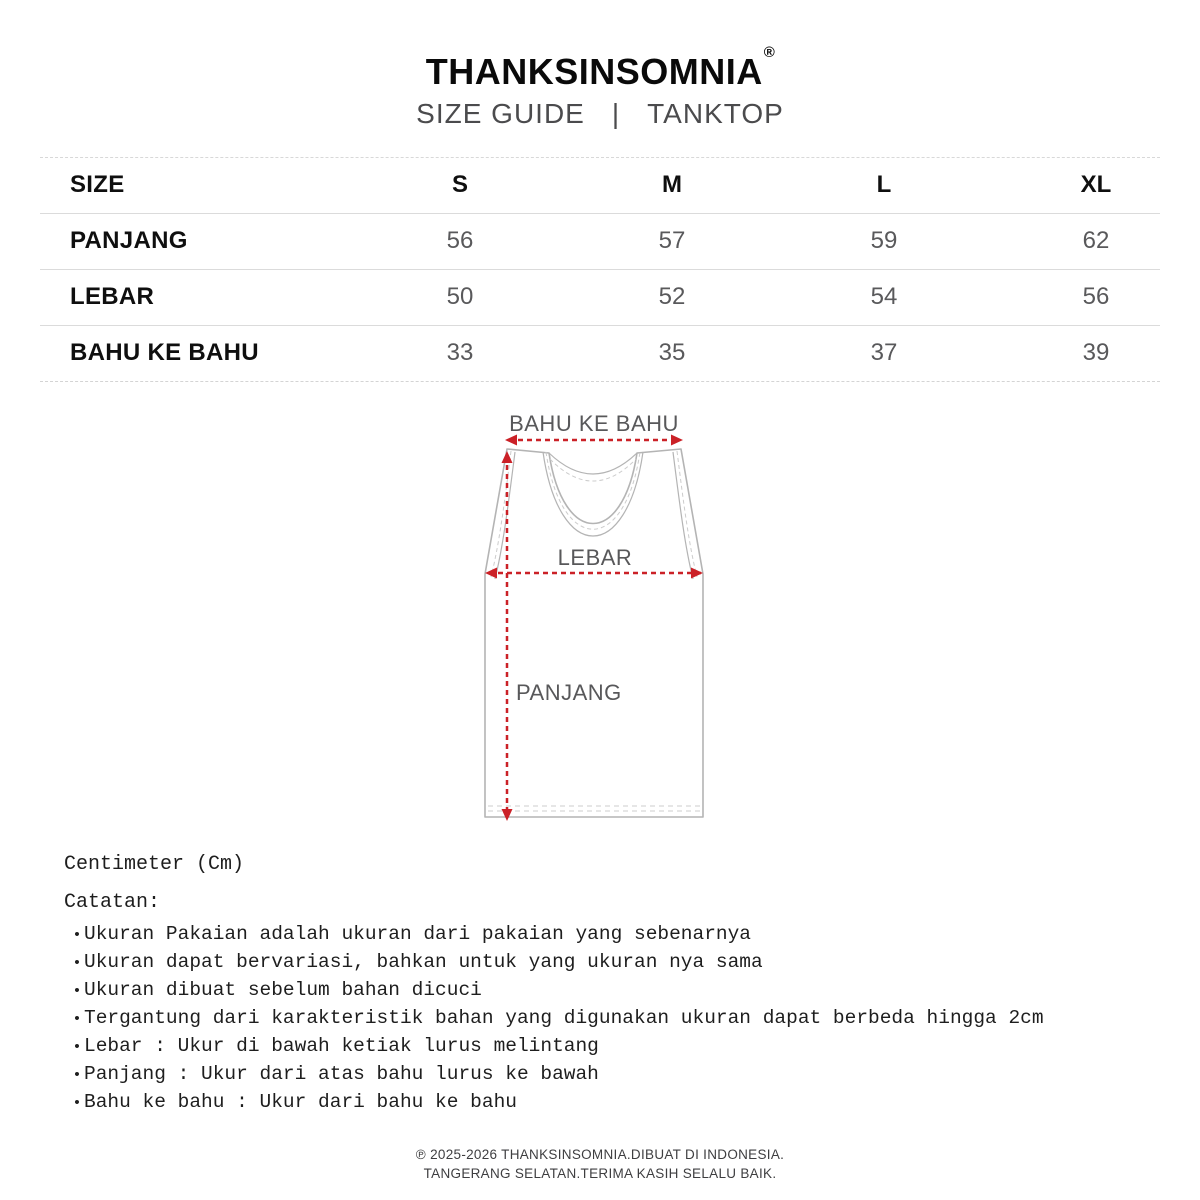 The image size is (1200, 1200). I want to click on tanktop-illustration: BAHU KE BAHU LEBAR PANJANG, so click(594, 616).